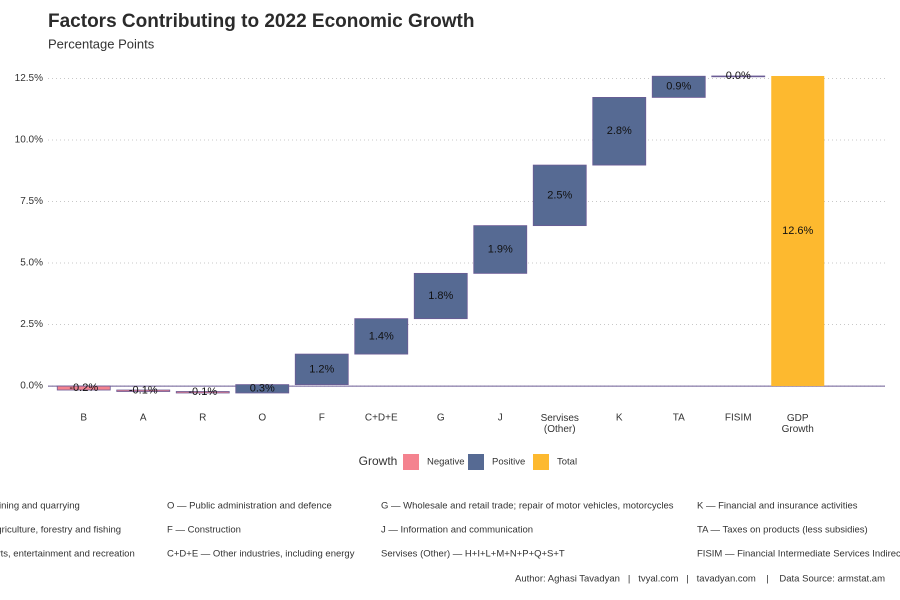  I want to click on y-tick-label: 5.0%, so click(31, 263).